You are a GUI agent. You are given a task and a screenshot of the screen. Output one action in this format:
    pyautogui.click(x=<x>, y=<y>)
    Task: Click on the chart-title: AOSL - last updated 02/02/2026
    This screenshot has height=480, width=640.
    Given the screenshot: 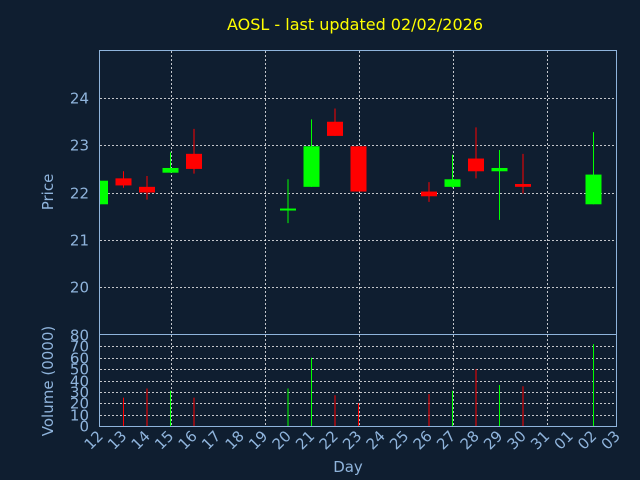 What is the action you would take?
    pyautogui.click(x=355, y=24)
    